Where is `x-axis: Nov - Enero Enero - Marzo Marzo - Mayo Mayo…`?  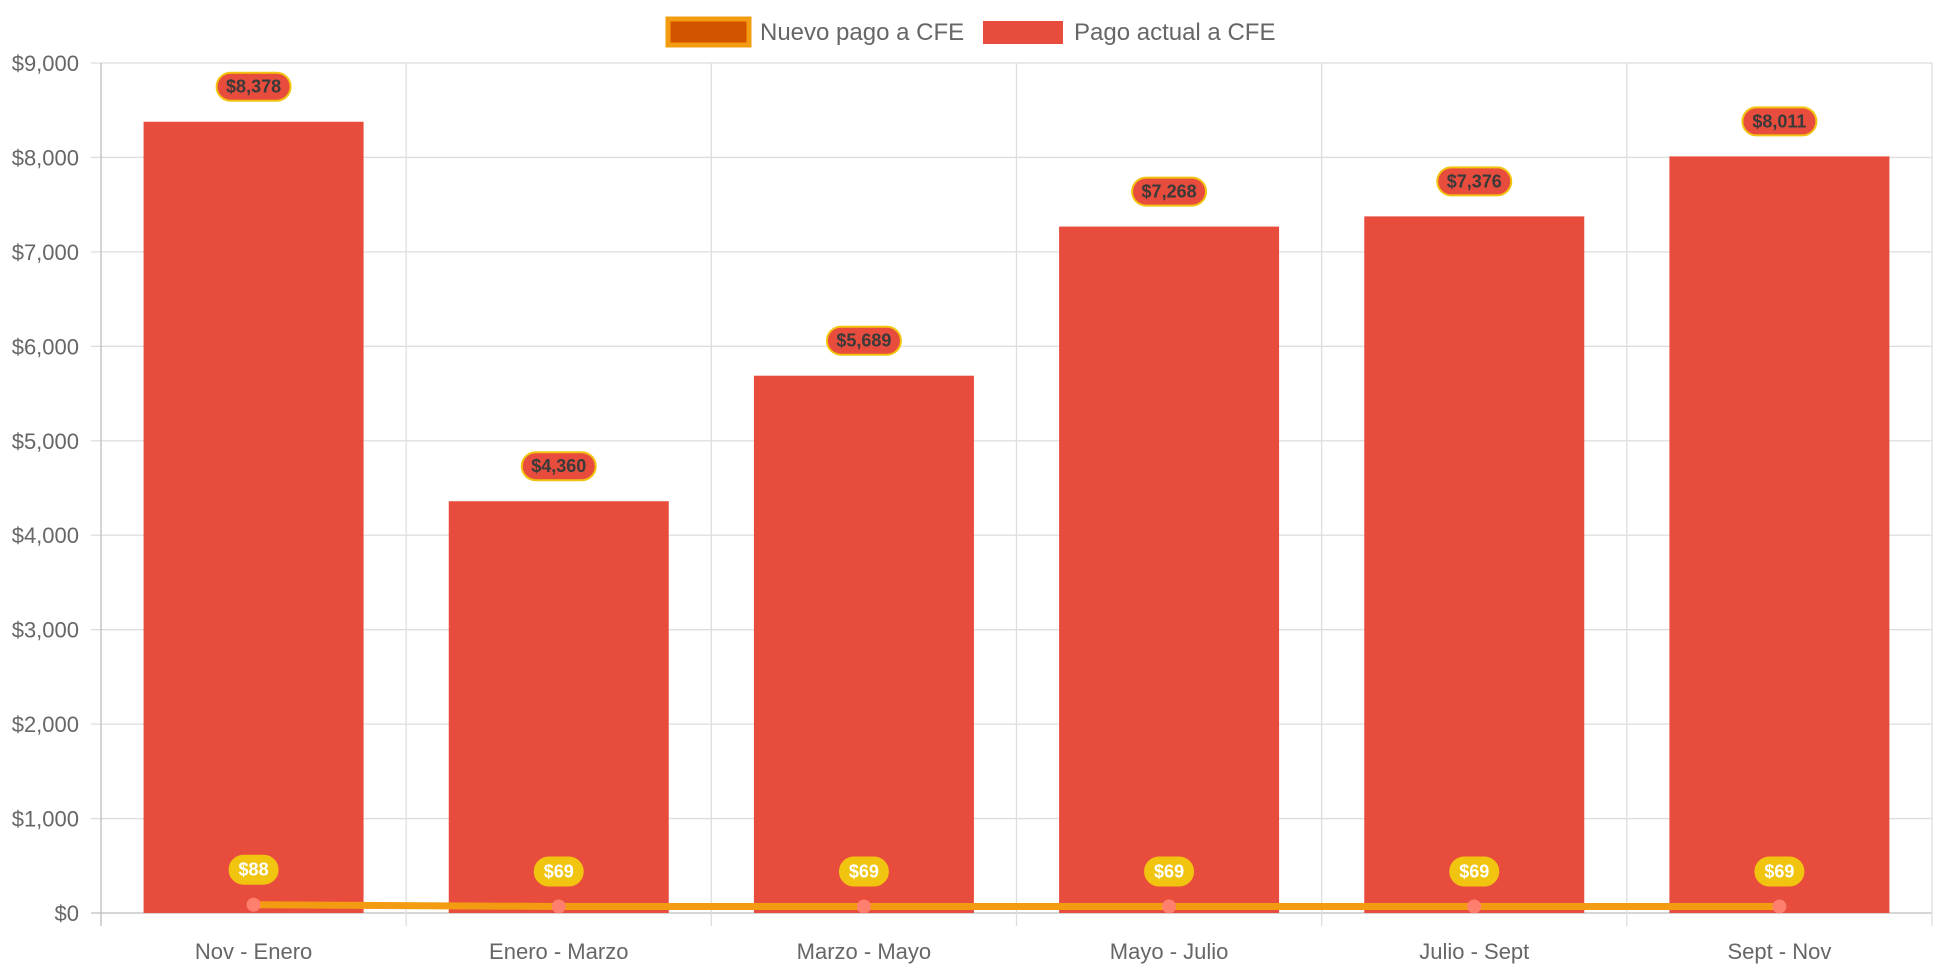 x-axis: Nov - Enero Enero - Marzo Marzo - Mayo Mayo… is located at coordinates (1013, 951).